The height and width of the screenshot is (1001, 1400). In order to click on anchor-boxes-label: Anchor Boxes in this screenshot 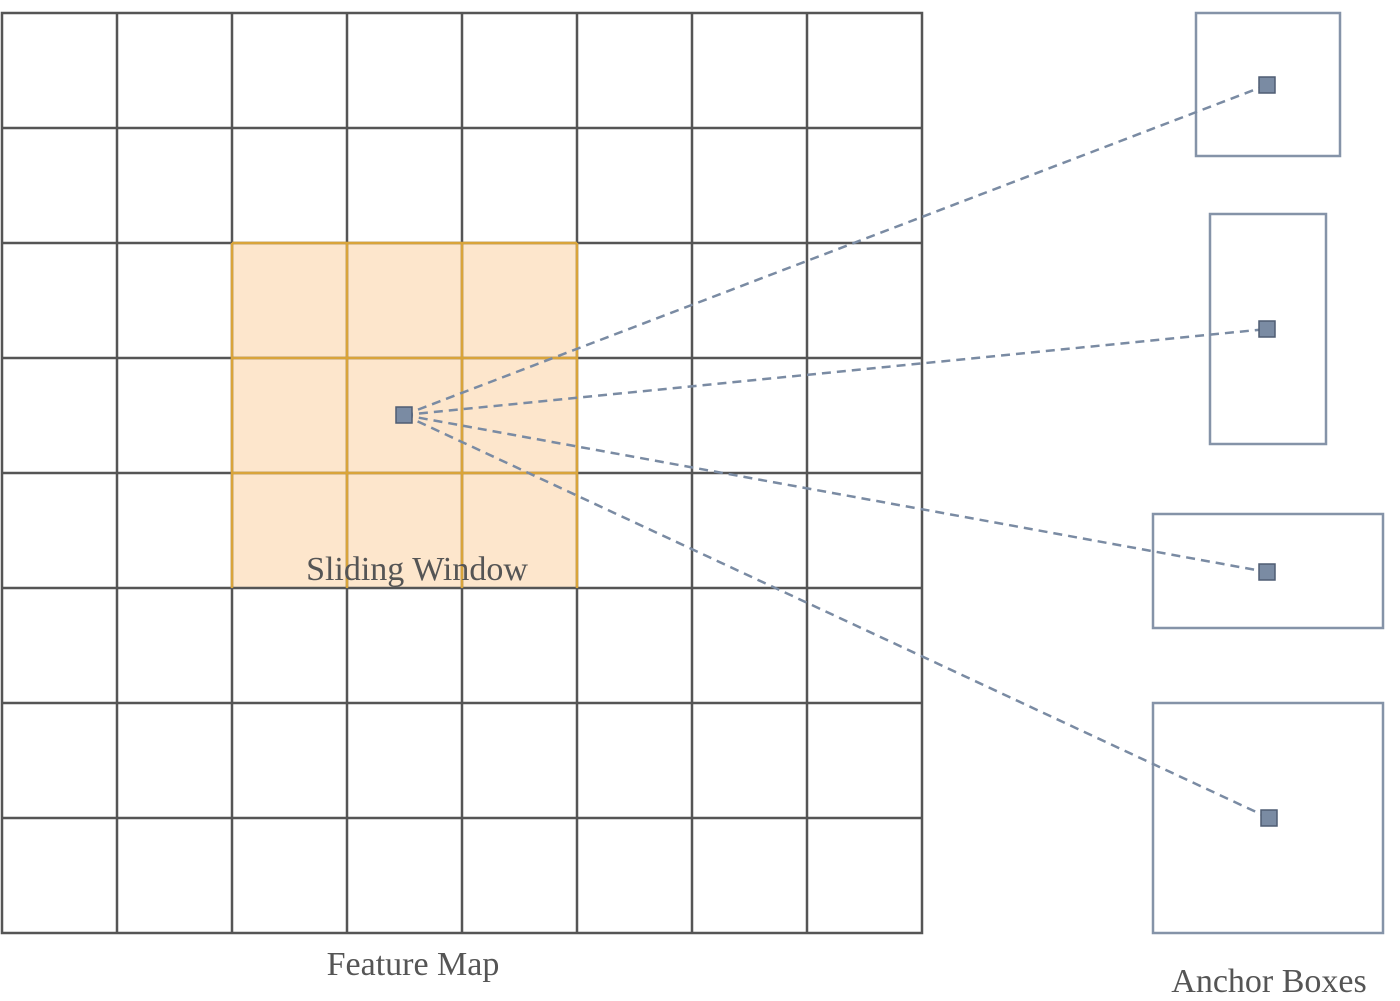, I will do `click(1268, 981)`.